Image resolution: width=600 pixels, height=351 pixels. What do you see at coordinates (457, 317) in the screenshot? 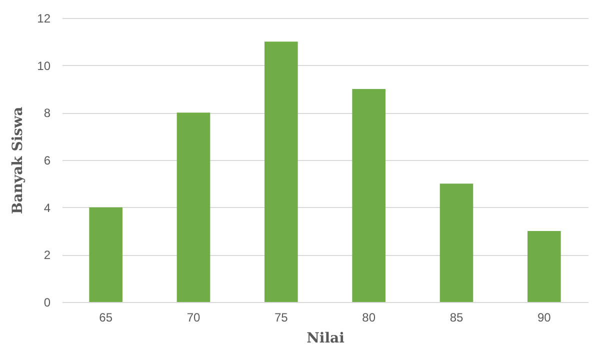
I see `x-tick-label: 85` at bounding box center [457, 317].